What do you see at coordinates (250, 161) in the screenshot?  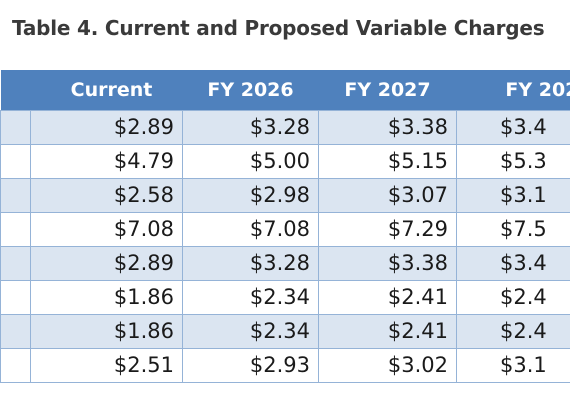 I see `table-cell: $5.00` at bounding box center [250, 161].